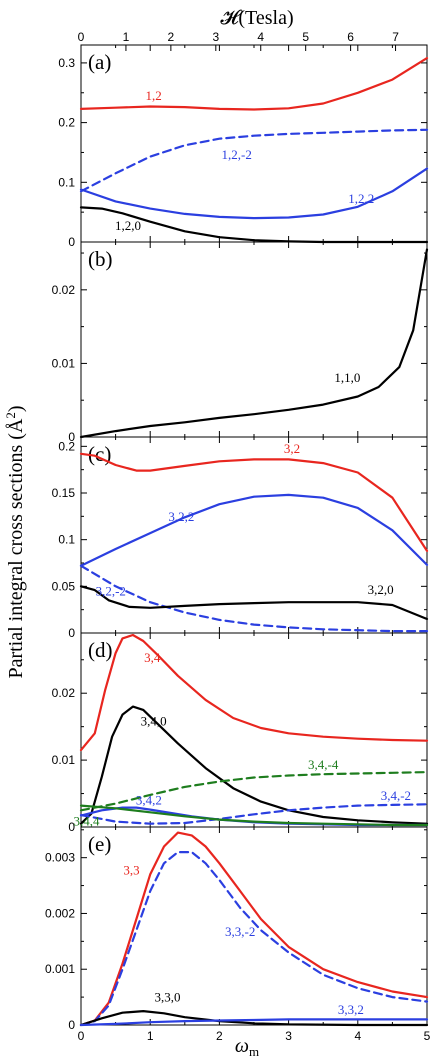 This screenshot has width=436, height=1057. What do you see at coordinates (100, 650) in the screenshot?
I see `panel-tag: (d)` at bounding box center [100, 650].